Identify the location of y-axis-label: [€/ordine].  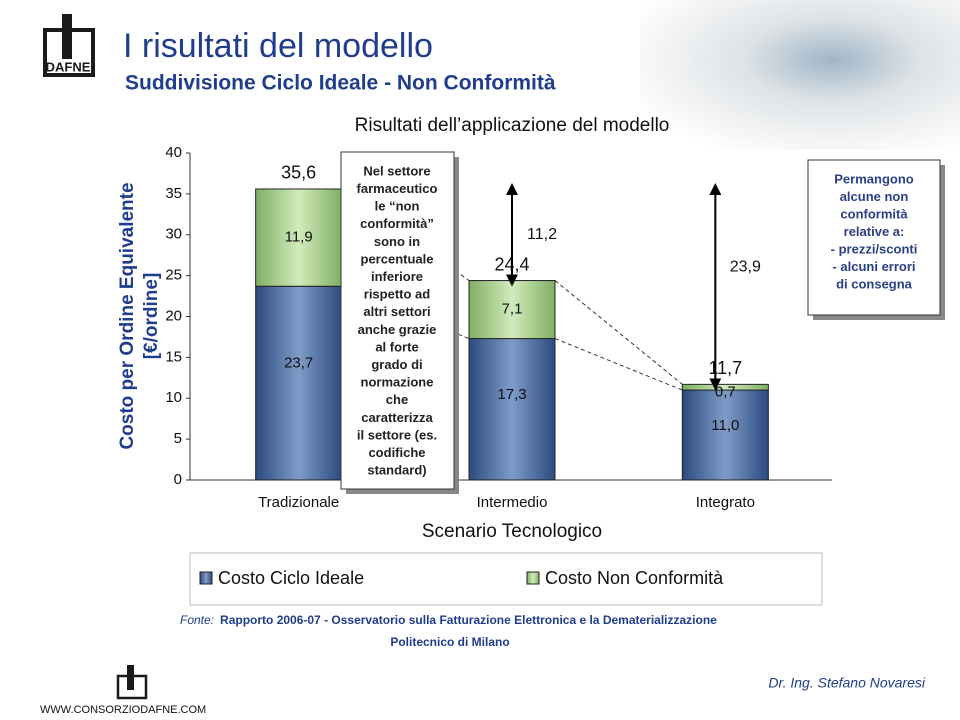
(151, 316).